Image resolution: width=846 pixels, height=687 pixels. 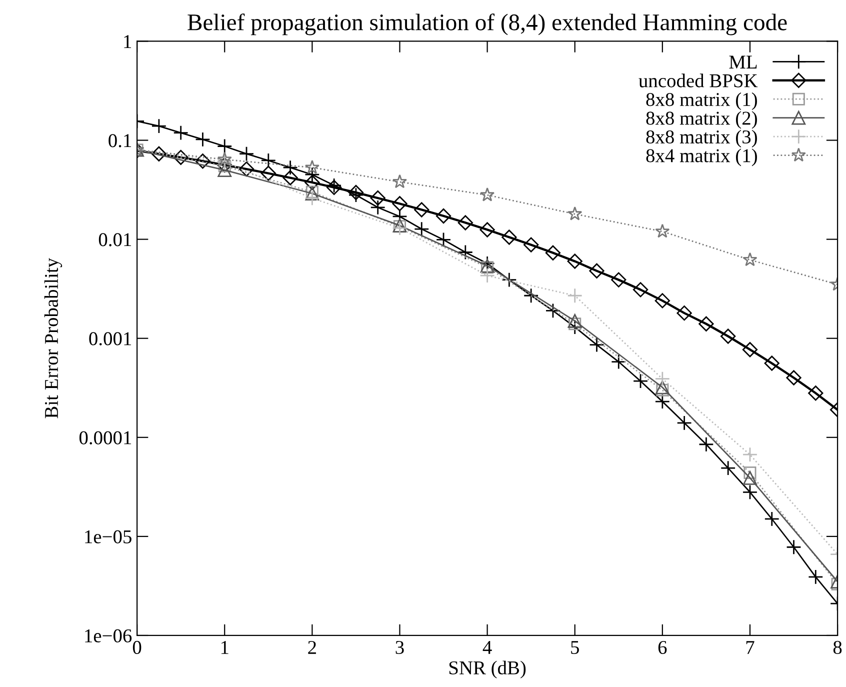 What do you see at coordinates (224, 647) in the screenshot?
I see `x-tick-label: 1` at bounding box center [224, 647].